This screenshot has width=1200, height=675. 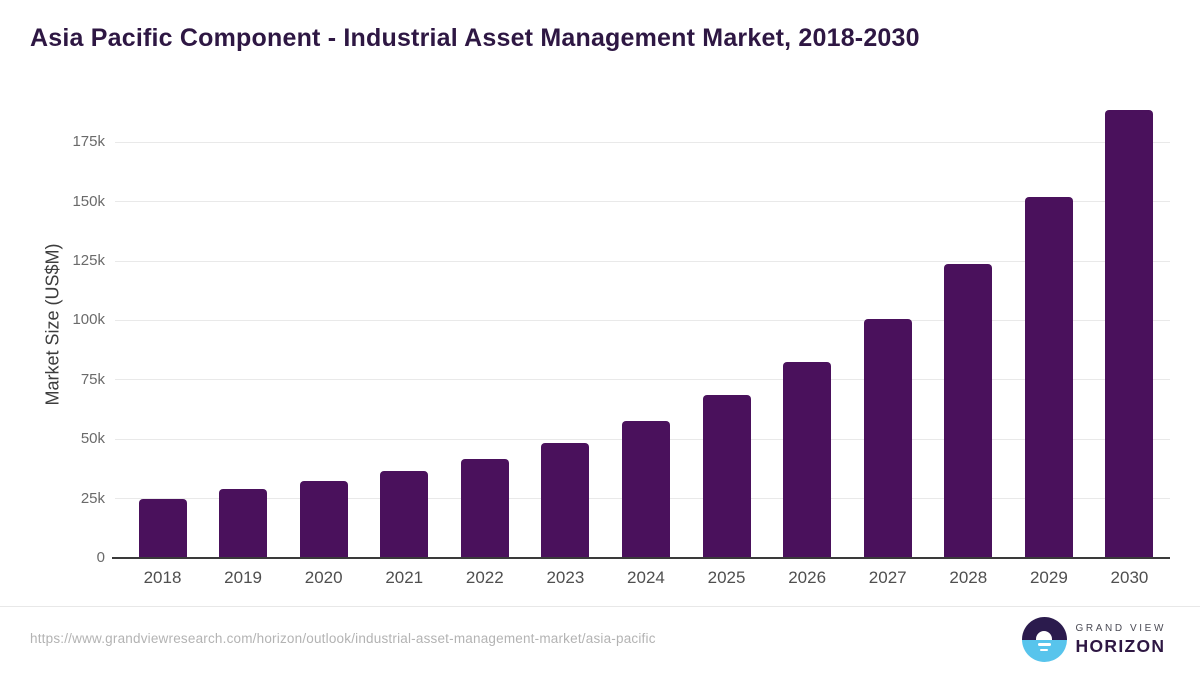 I want to click on bar-2028, so click(x=968, y=411).